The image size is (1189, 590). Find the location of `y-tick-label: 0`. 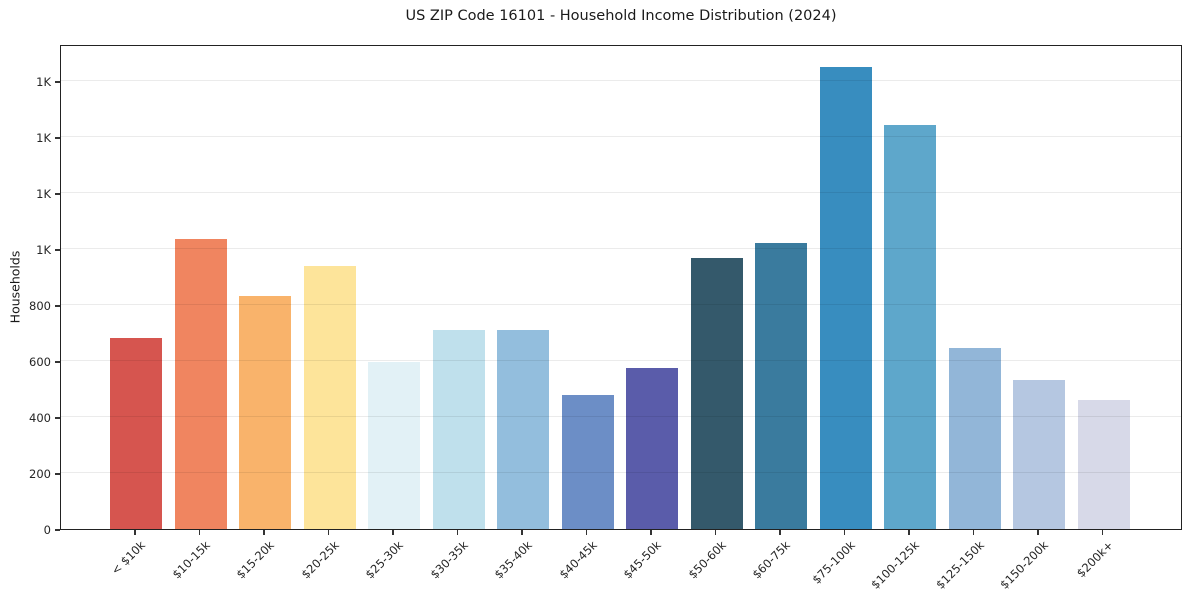

y-tick-label: 0 is located at coordinates (47, 530).